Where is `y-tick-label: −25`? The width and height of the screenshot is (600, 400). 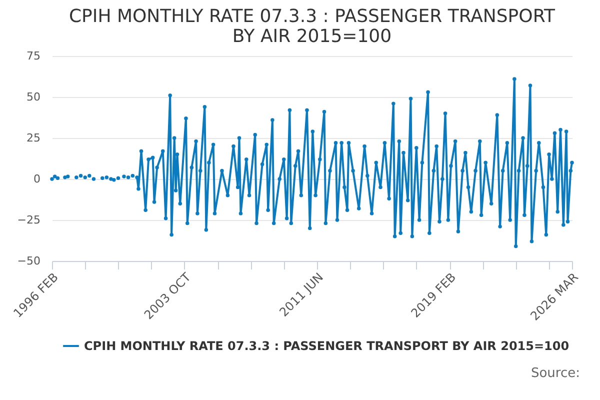
y-tick-label: −25 is located at coordinates (28, 220).